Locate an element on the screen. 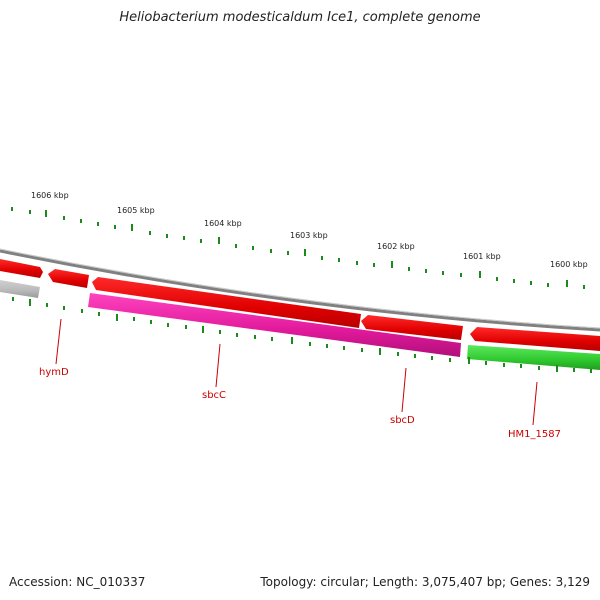 The image size is (600, 600). genome-backbone is located at coordinates (300, 290).